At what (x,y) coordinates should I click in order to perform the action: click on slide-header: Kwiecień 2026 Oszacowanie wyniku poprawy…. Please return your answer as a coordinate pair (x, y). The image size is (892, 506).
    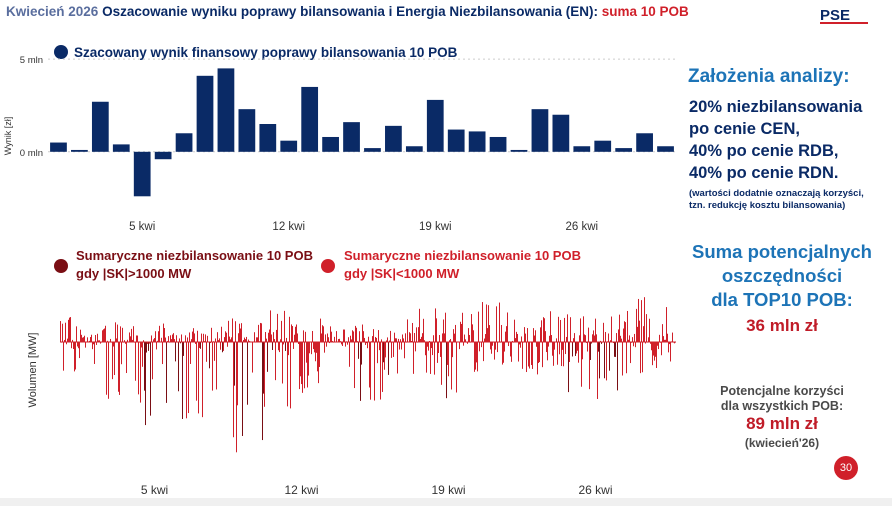
    Looking at the image, I should click on (376, 15).